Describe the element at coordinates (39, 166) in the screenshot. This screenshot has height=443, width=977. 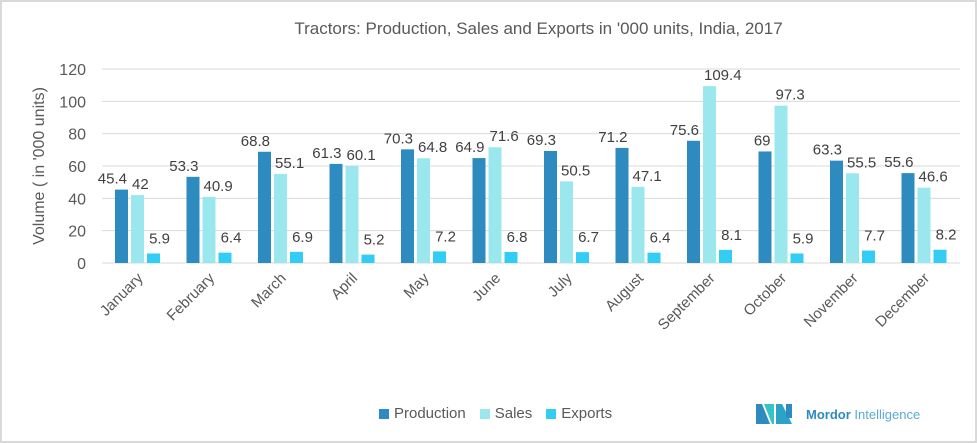
I see `y-axis-title: Volume ( in '000 units)` at that location.